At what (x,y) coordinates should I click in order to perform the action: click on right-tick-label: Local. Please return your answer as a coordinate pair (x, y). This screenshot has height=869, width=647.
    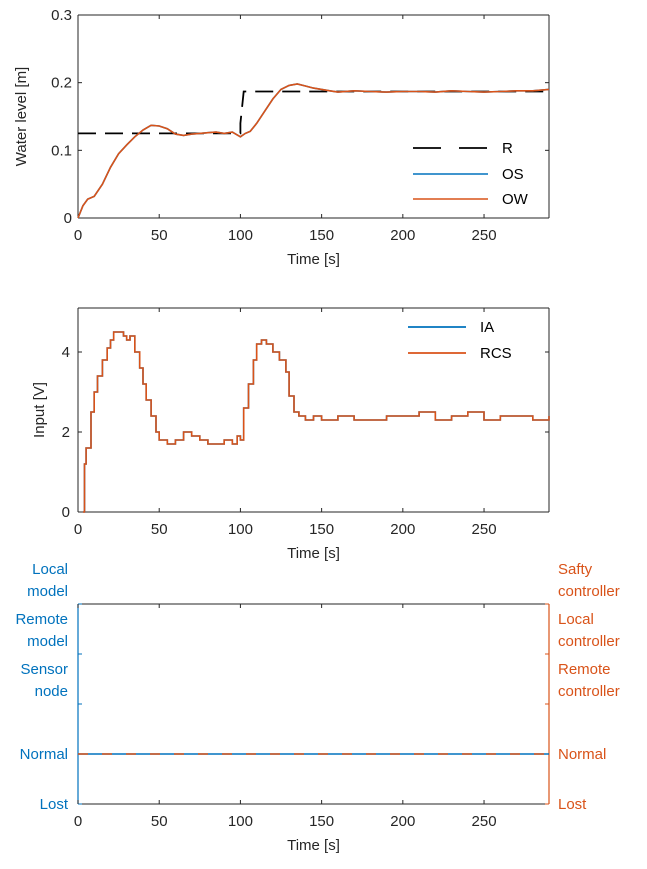
    Looking at the image, I should click on (576, 619).